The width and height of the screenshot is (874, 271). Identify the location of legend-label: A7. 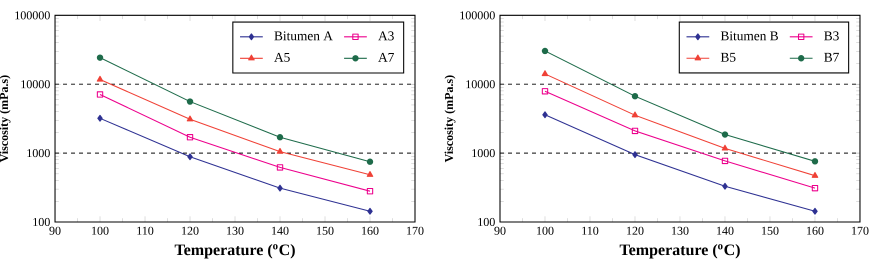
(386, 57).